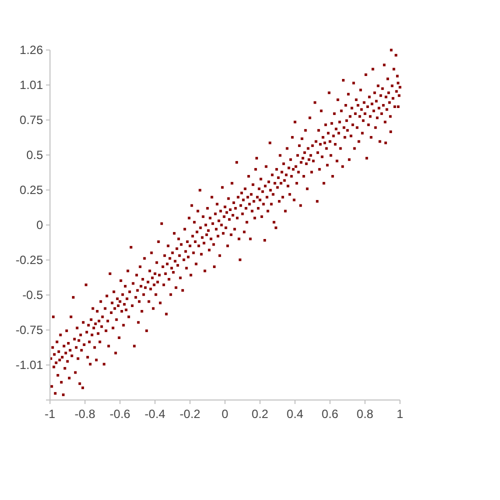 This screenshot has width=500, height=500. Describe the element at coordinates (32, 120) in the screenshot. I see `y-tick-label: 0.75` at that location.